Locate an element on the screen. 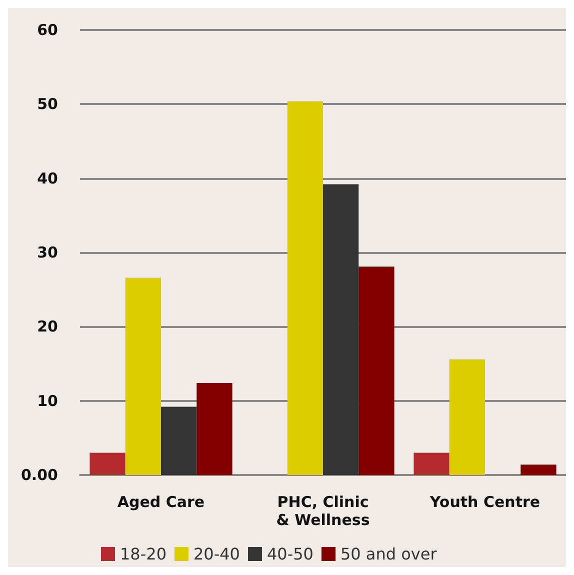  y-tick-label: 30 is located at coordinates (47, 253).